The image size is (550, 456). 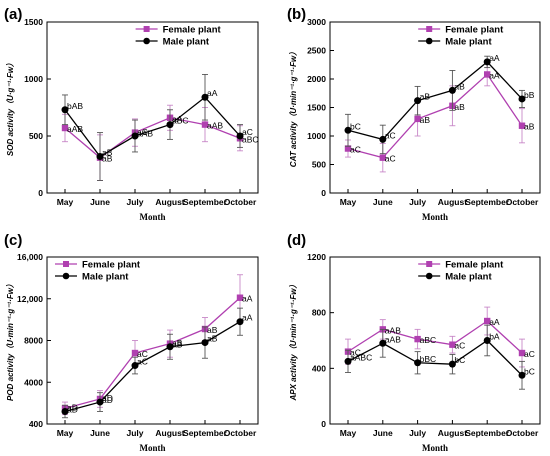 I want to click on significance-label: bAB, so click(x=75, y=106).